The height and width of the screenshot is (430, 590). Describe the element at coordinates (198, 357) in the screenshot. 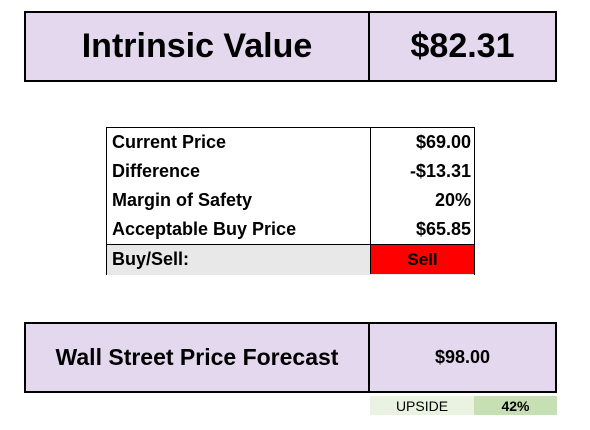

I see `wall-street-forecast-label: Wall Street Price Forecast` at that location.